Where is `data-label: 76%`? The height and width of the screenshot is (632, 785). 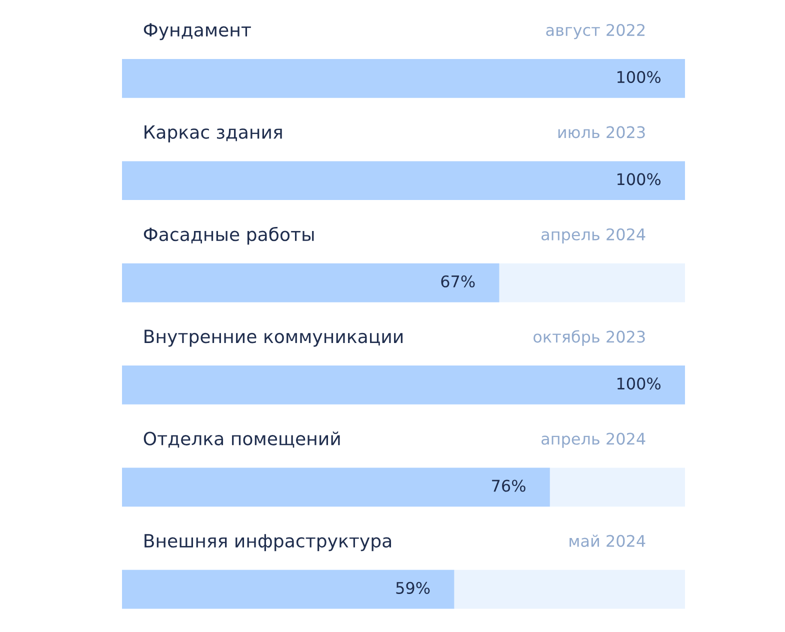 data-label: 76% is located at coordinates (509, 486).